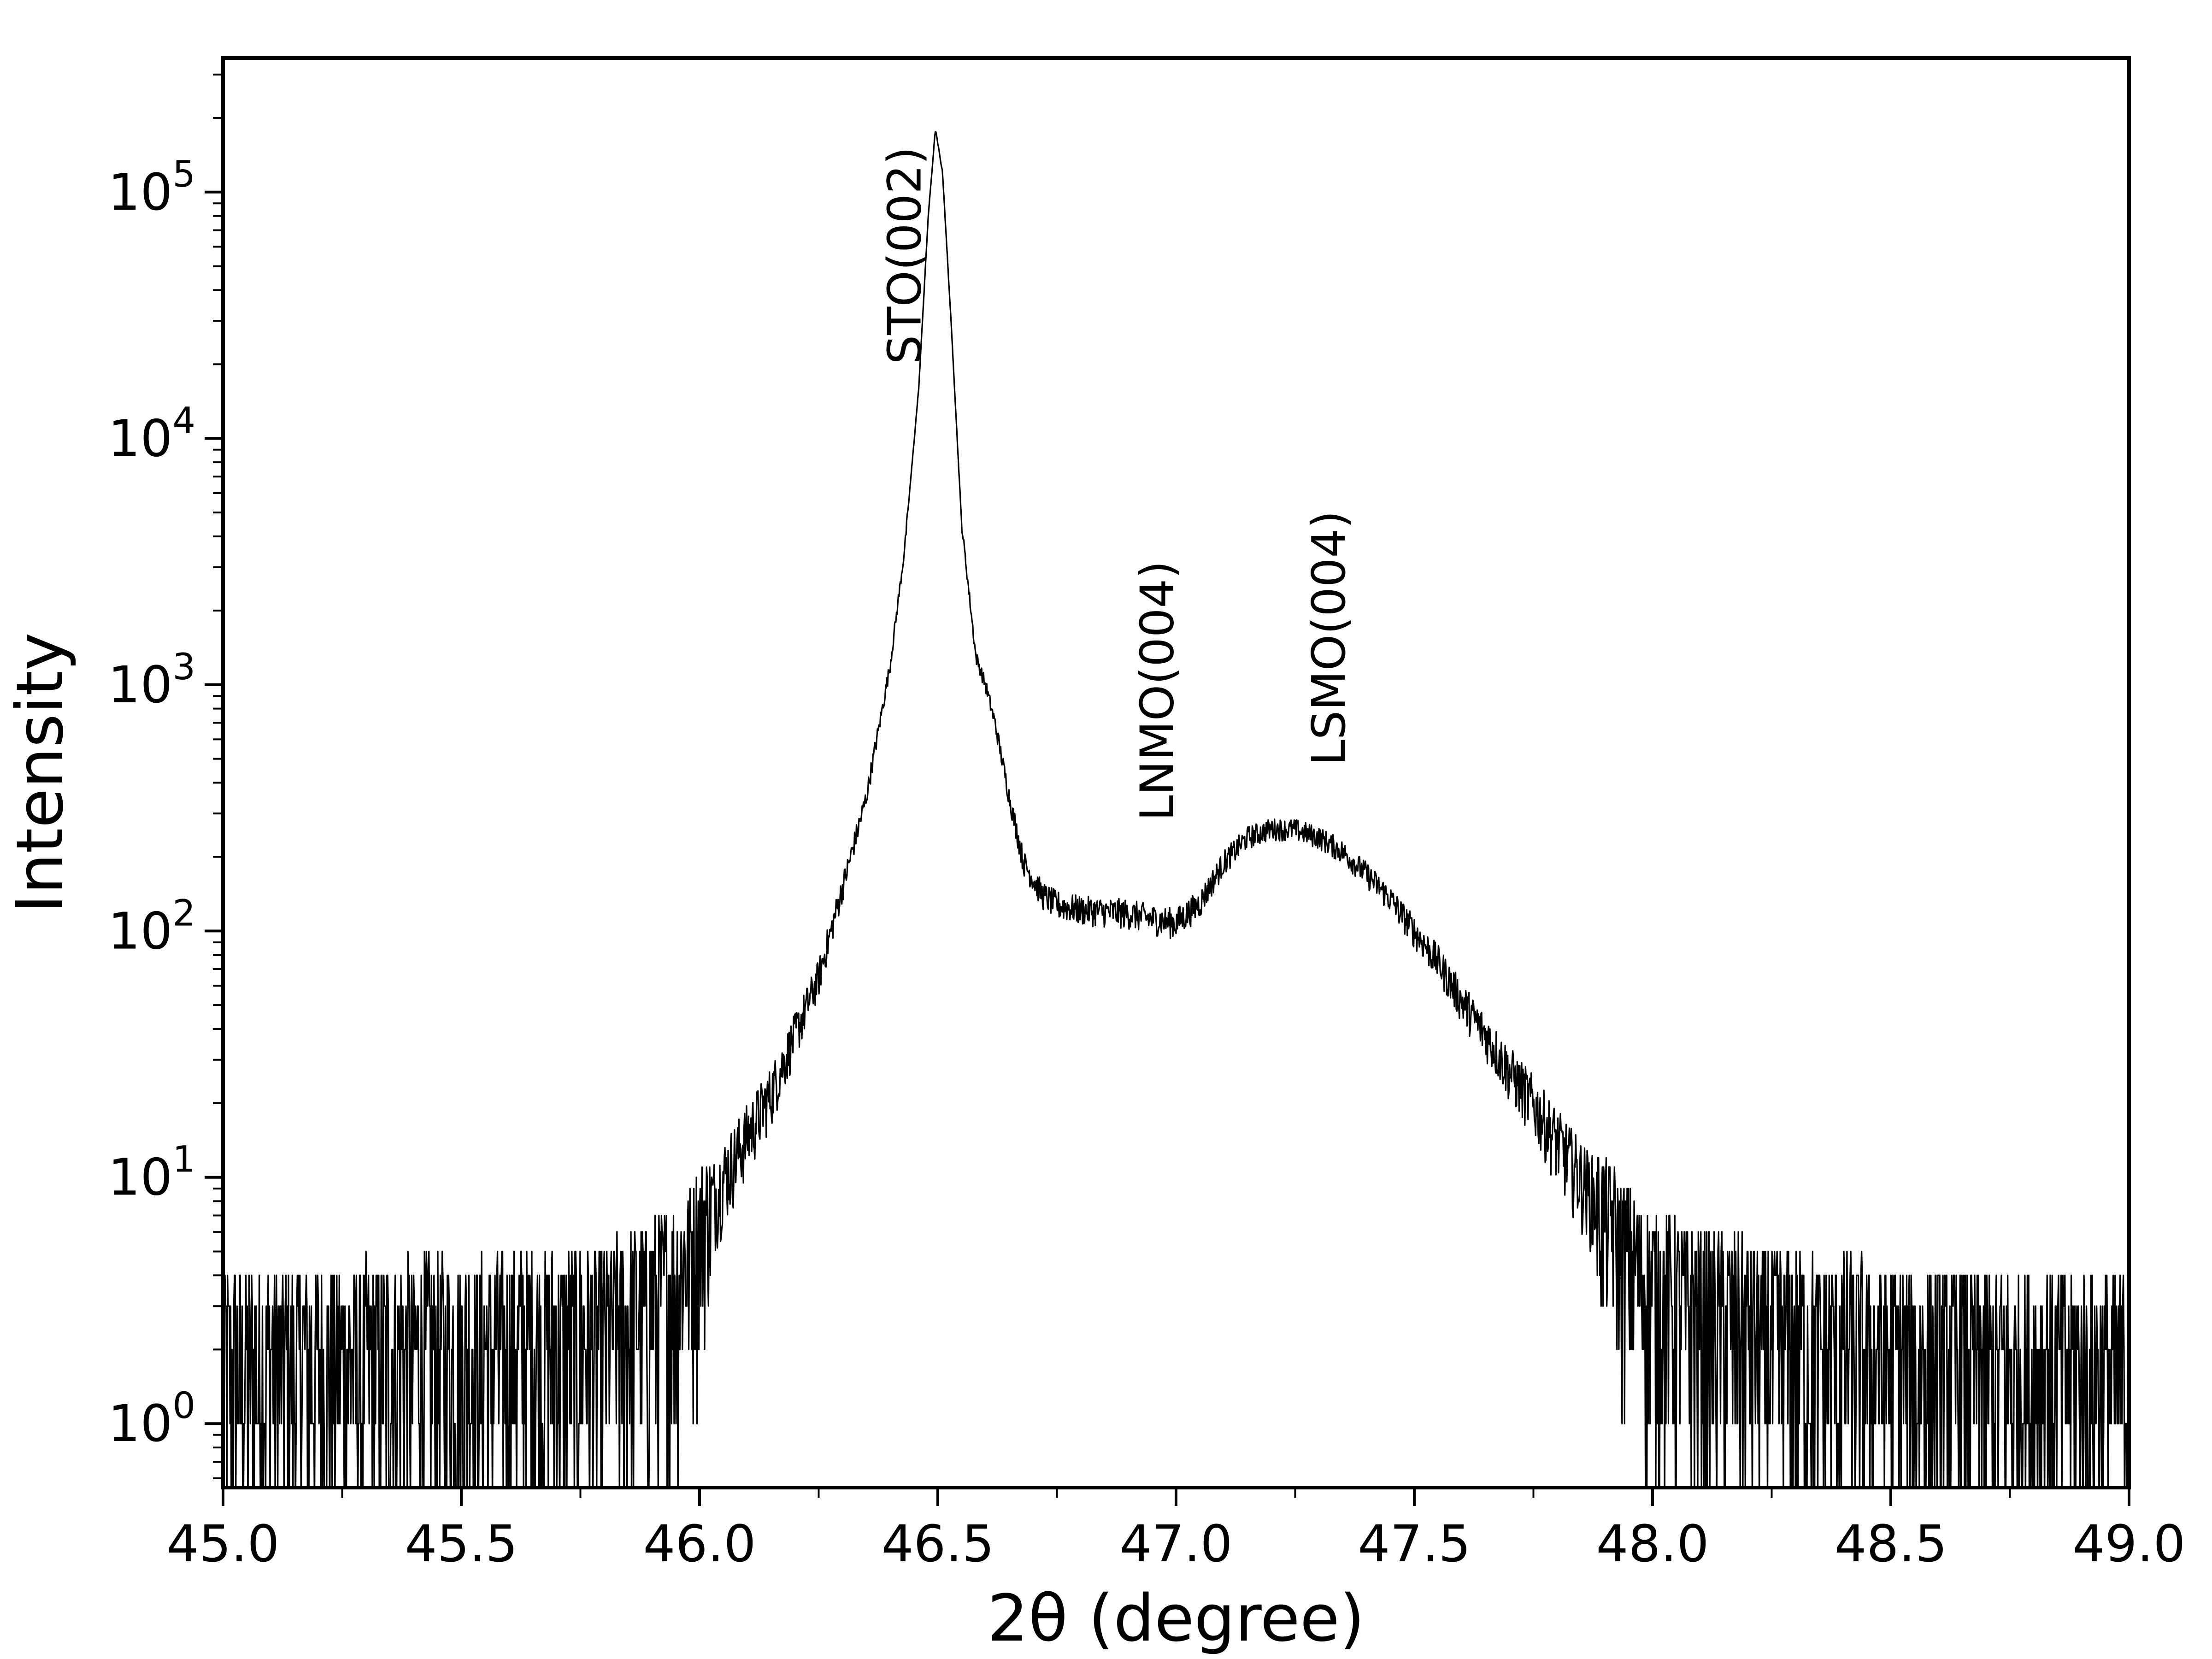 This screenshot has height=1659, width=2212. I want to click on y-tick-label: 10⁰, so click(151, 1419).